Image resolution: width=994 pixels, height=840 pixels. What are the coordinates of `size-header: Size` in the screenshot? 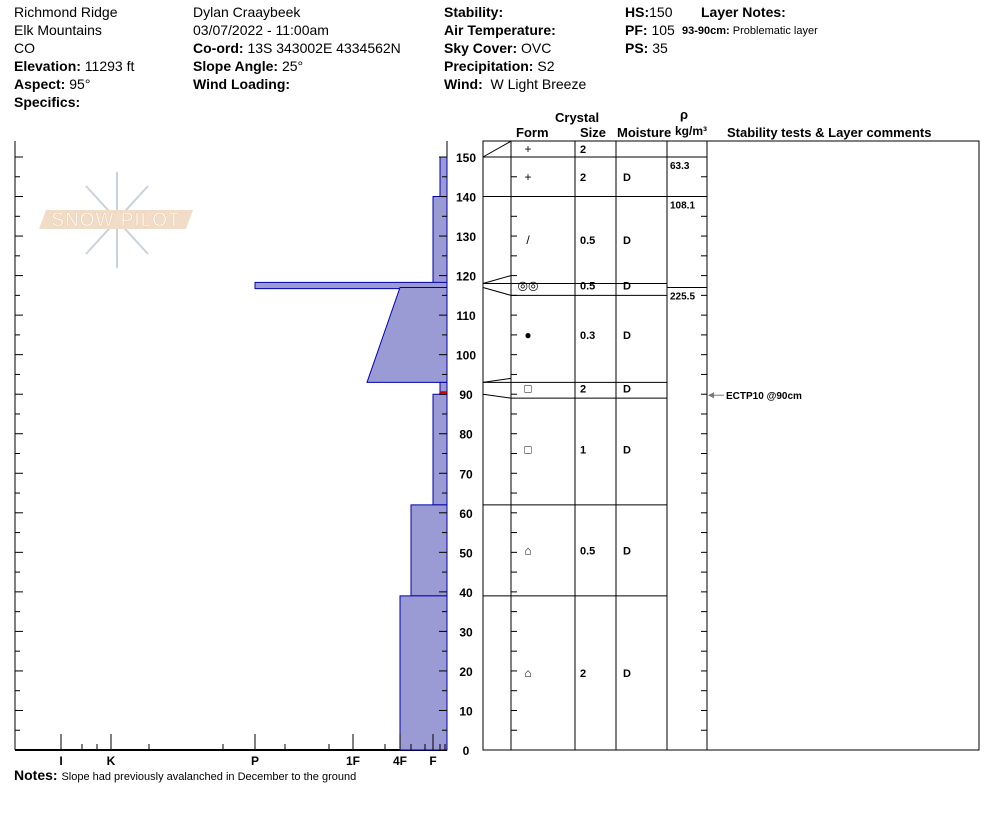 It's located at (593, 132).